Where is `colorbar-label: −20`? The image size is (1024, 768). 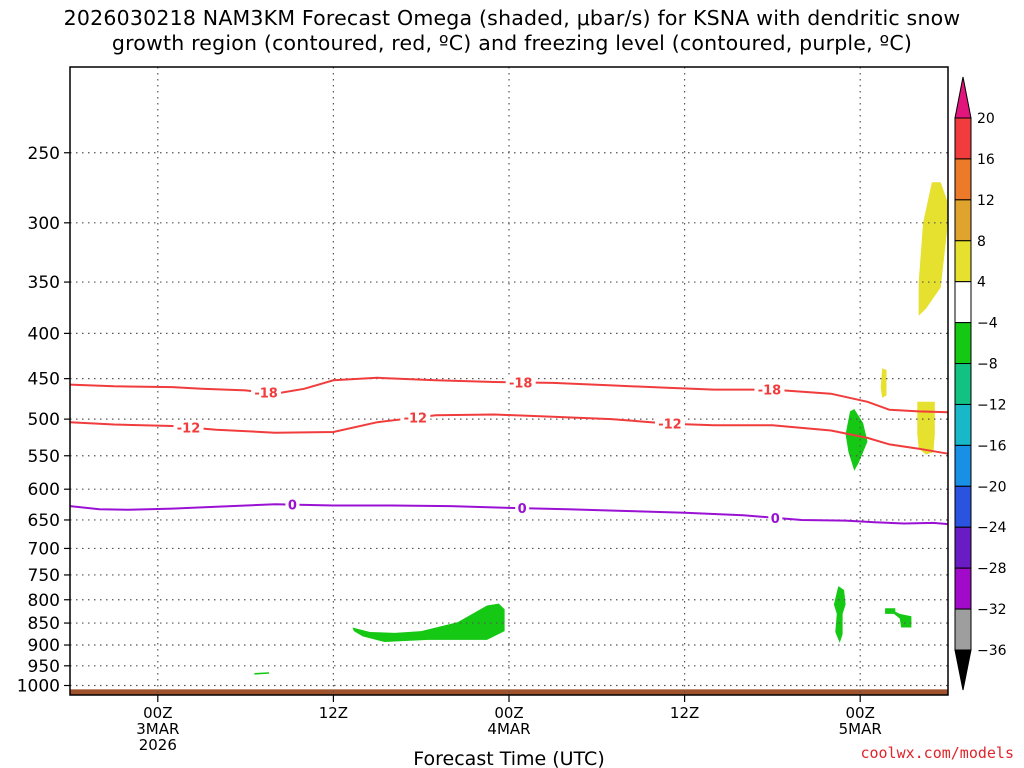
colorbar-label: −20 is located at coordinates (992, 487).